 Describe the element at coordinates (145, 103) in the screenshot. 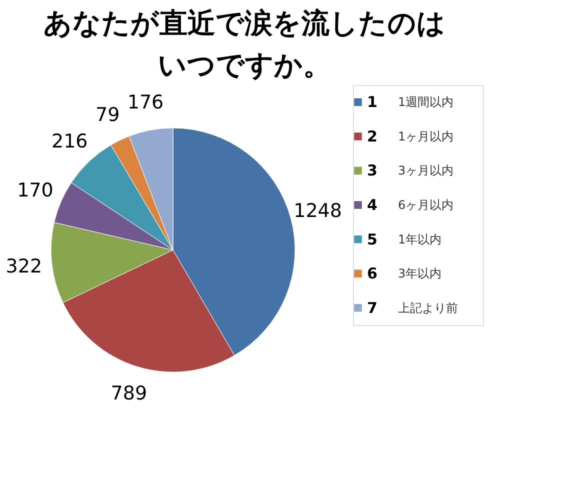

I see `data-label: 176` at that location.